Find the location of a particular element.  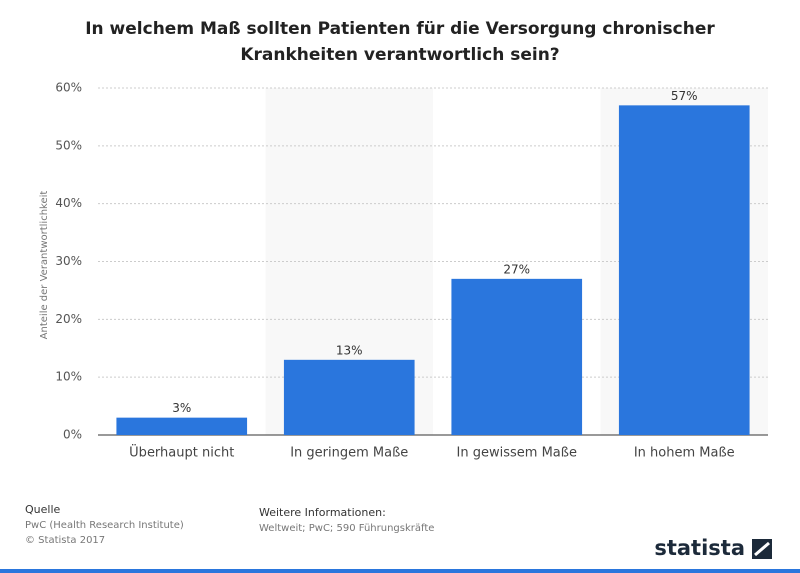

x-tick-label: Überhaupt nicht is located at coordinates (181, 452).